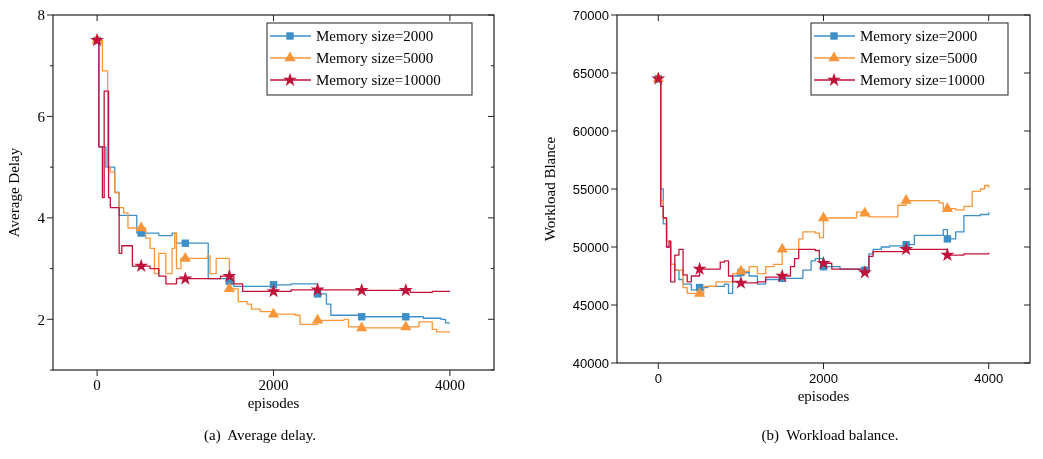 The image size is (1043, 459). What do you see at coordinates (590, 363) in the screenshot?
I see `y-tick-label: 40000` at bounding box center [590, 363].